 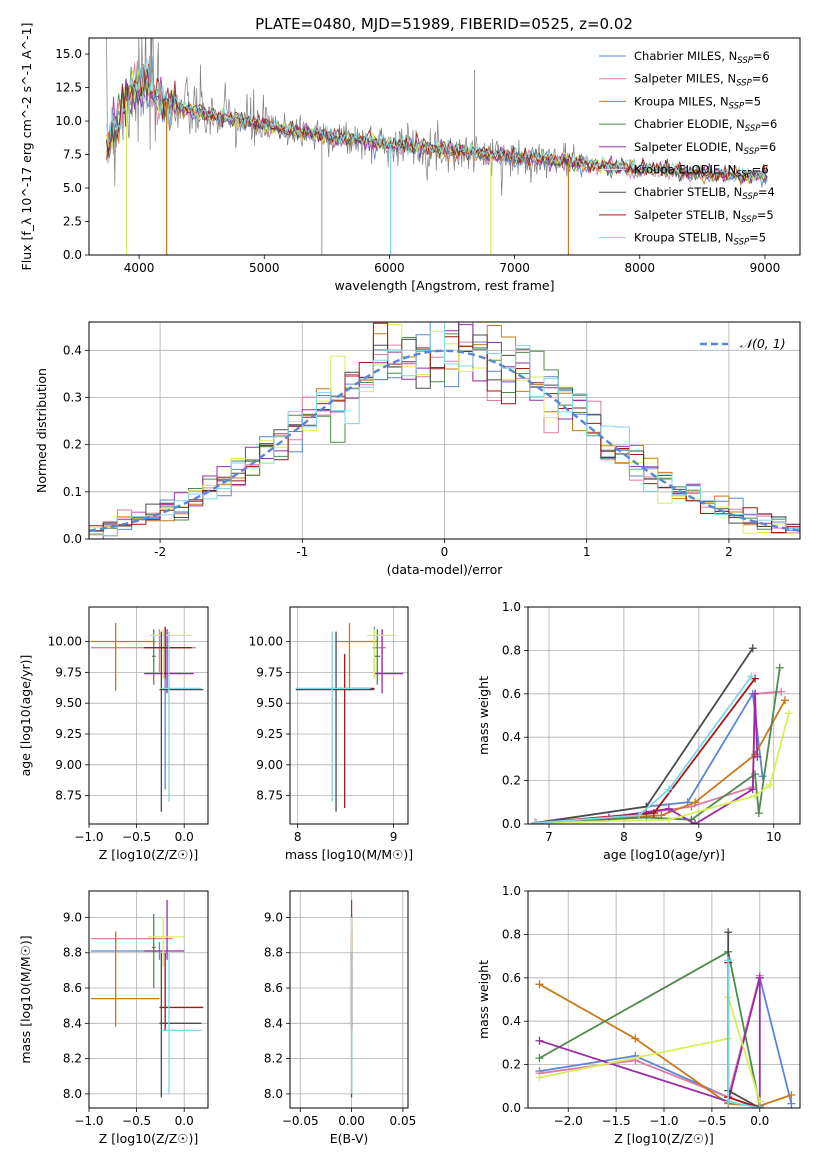 What do you see at coordinates (41, 430) in the screenshot?
I see `y-axis-label: Normed distribution` at bounding box center [41, 430].